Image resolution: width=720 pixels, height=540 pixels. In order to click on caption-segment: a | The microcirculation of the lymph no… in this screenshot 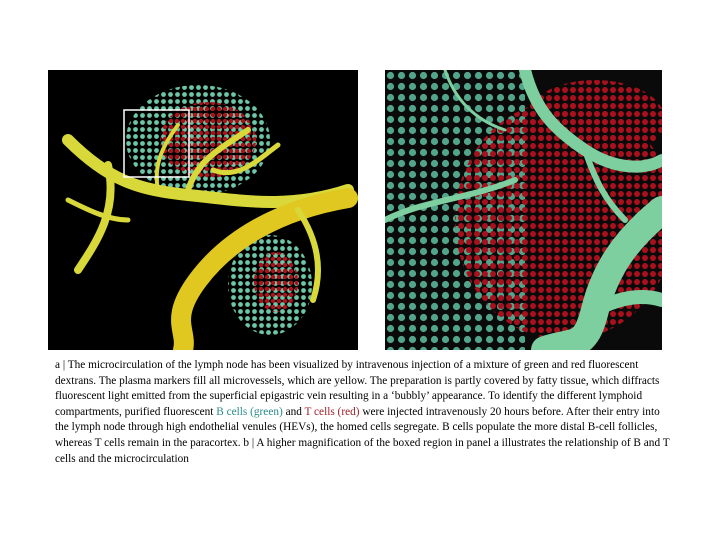, I will do `click(357, 388)`.